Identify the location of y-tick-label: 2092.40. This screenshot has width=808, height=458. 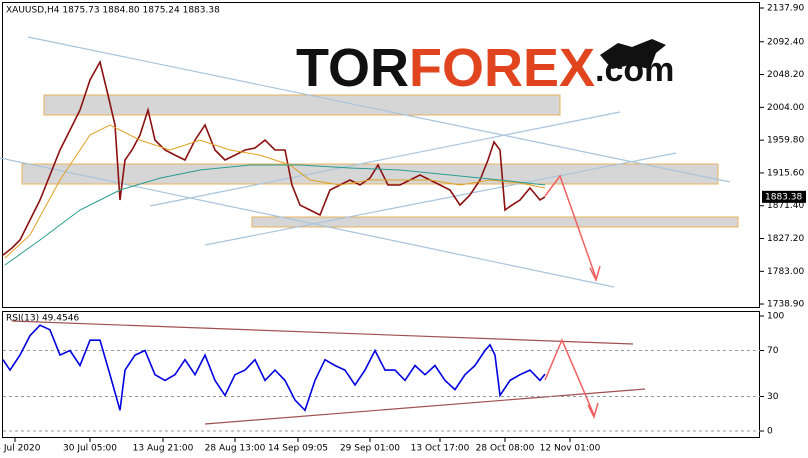
(785, 42).